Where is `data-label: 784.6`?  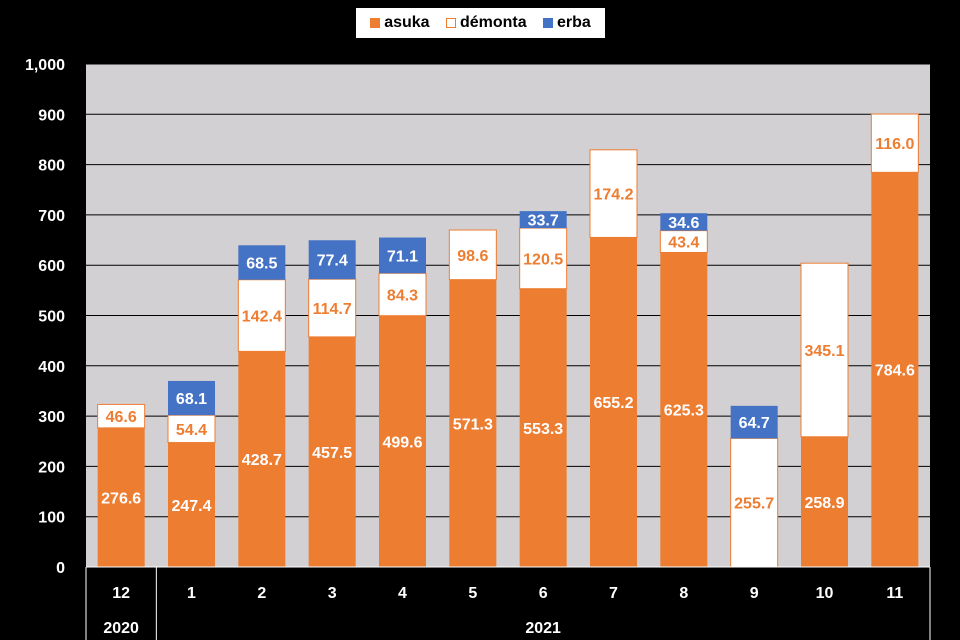 data-label: 784.6 is located at coordinates (895, 371).